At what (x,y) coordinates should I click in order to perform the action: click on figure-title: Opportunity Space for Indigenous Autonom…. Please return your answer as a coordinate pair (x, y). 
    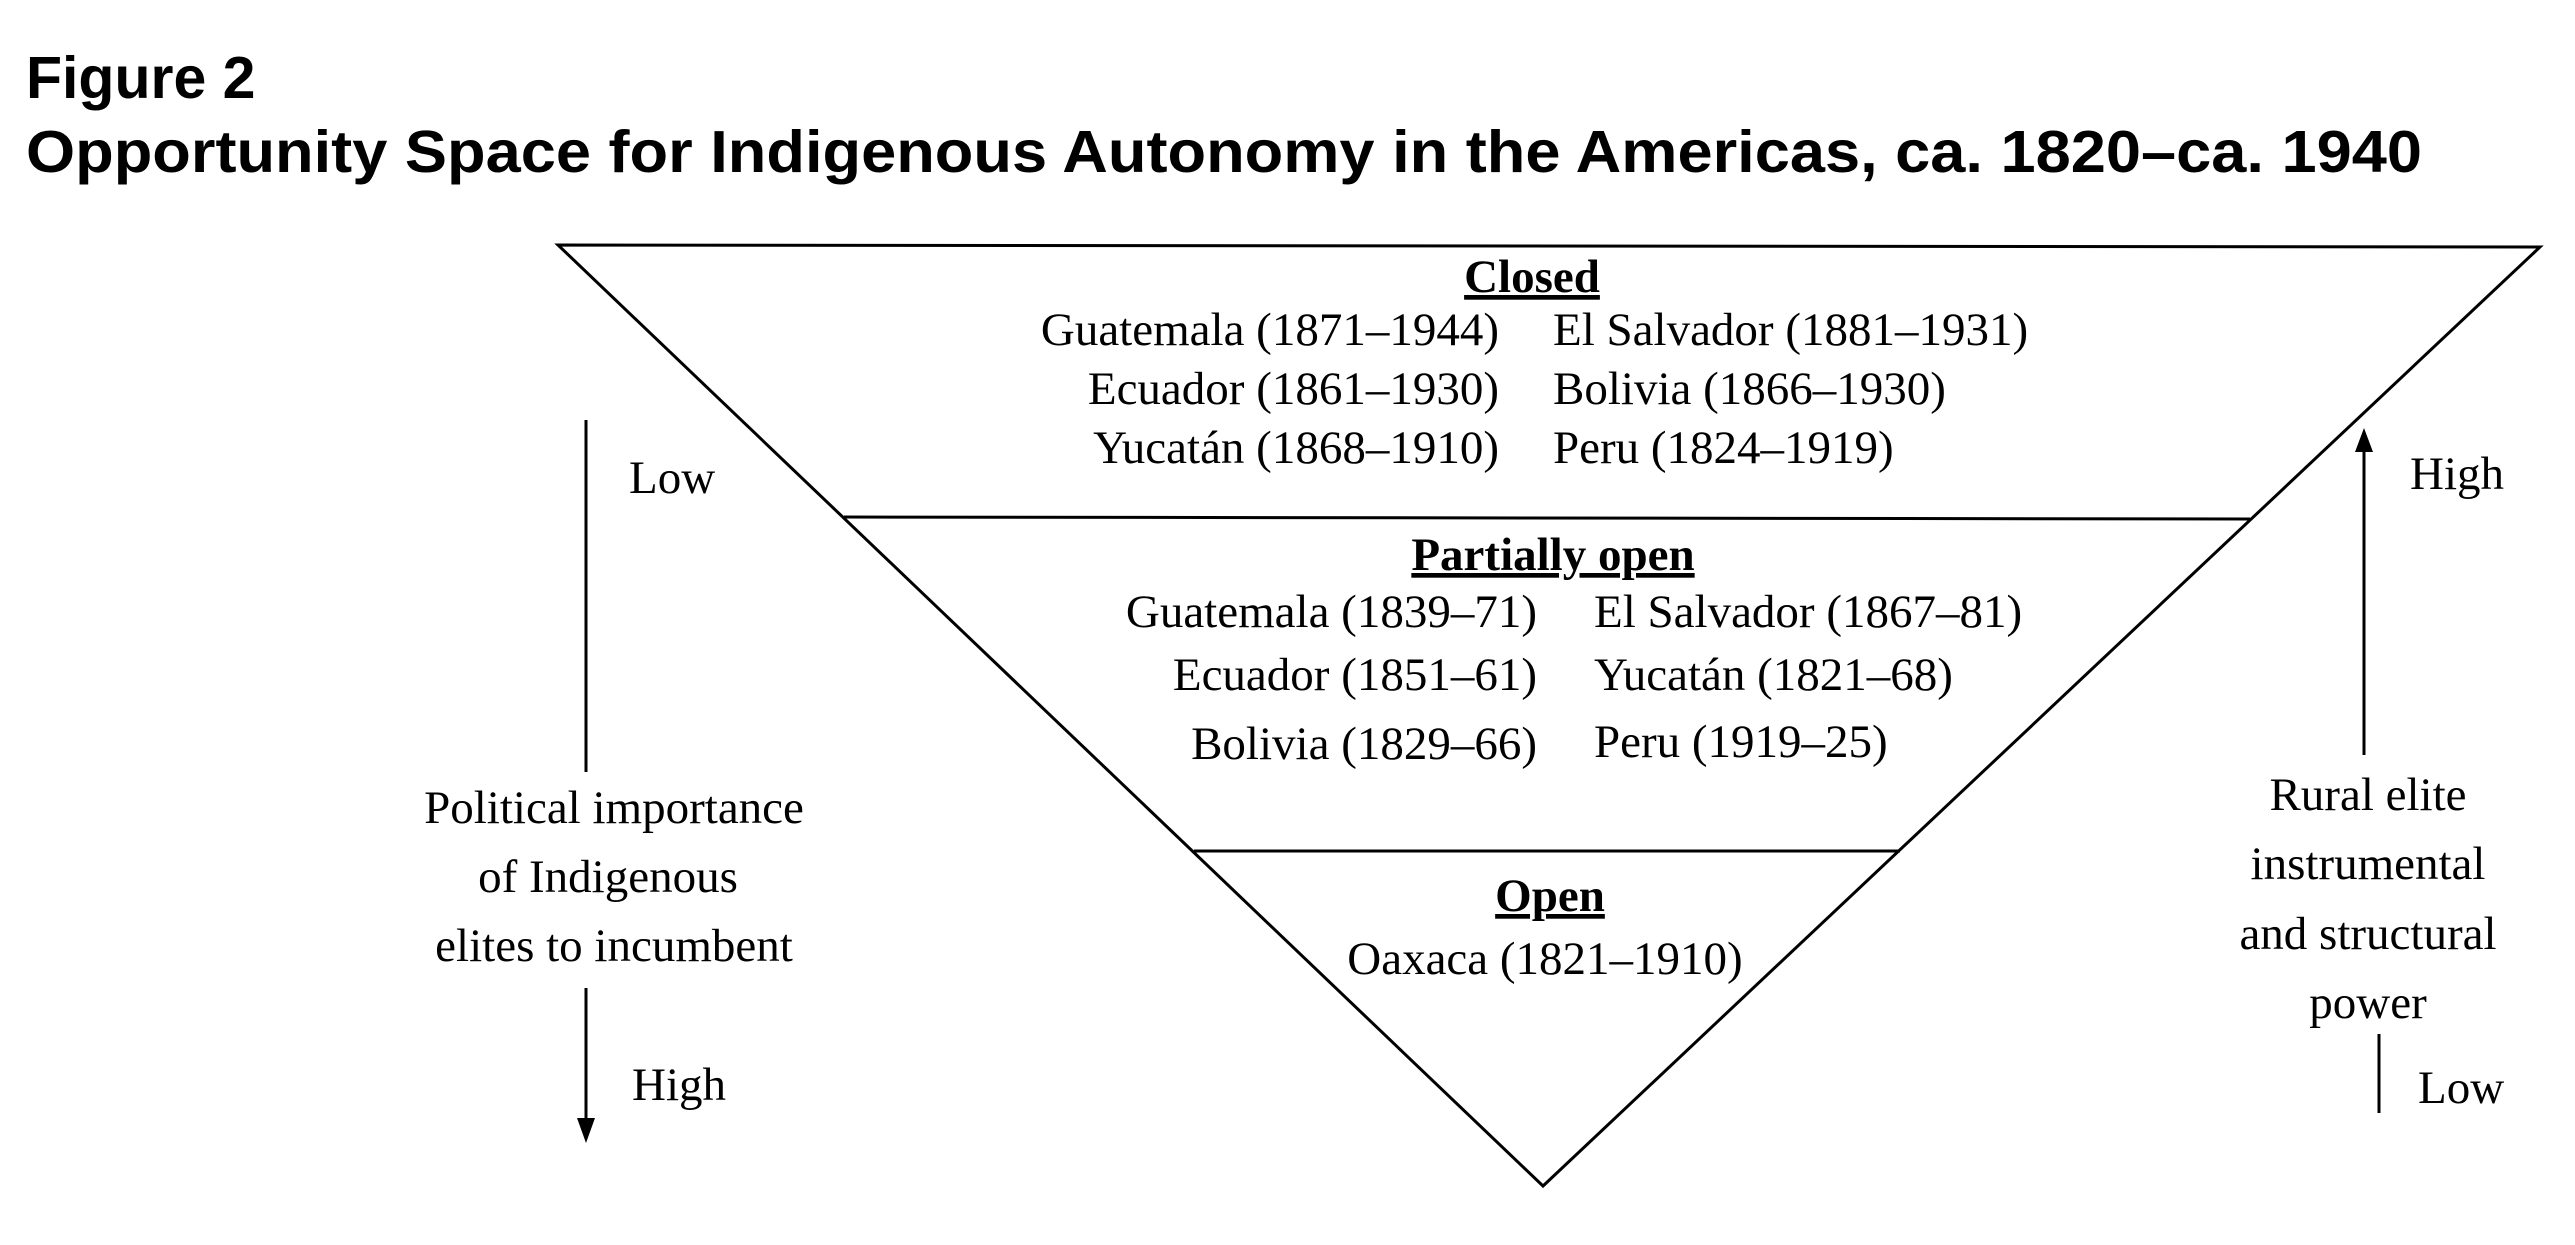
    Looking at the image, I should click on (1224, 152).